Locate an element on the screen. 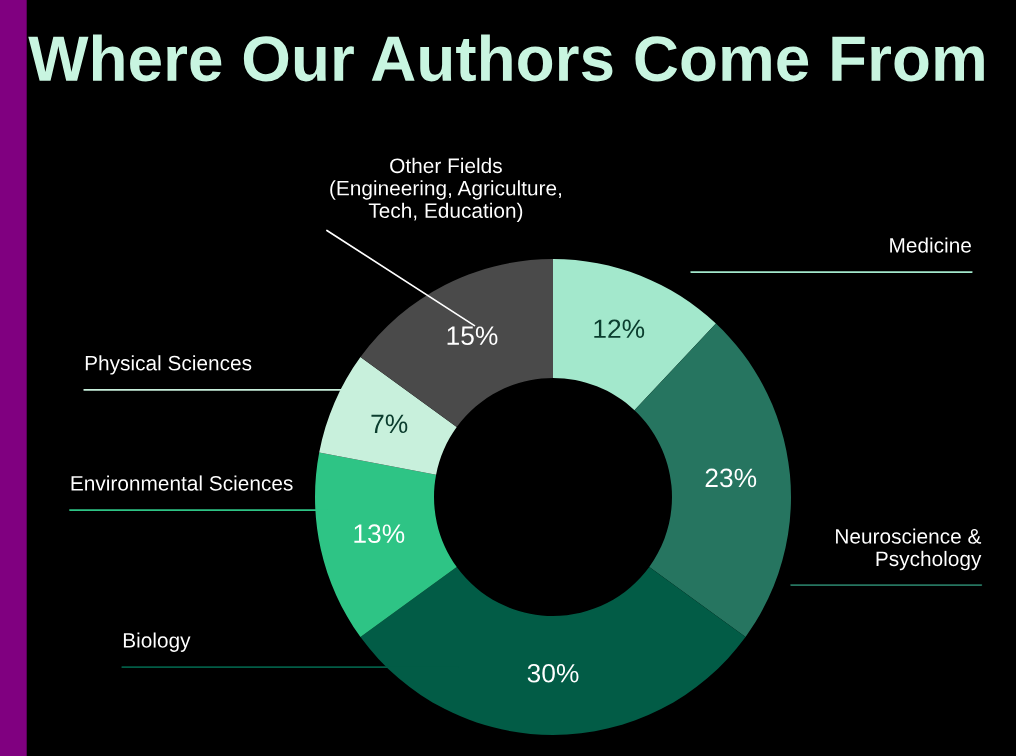 The height and width of the screenshot is (756, 1016). data-label: 23% is located at coordinates (731, 478).